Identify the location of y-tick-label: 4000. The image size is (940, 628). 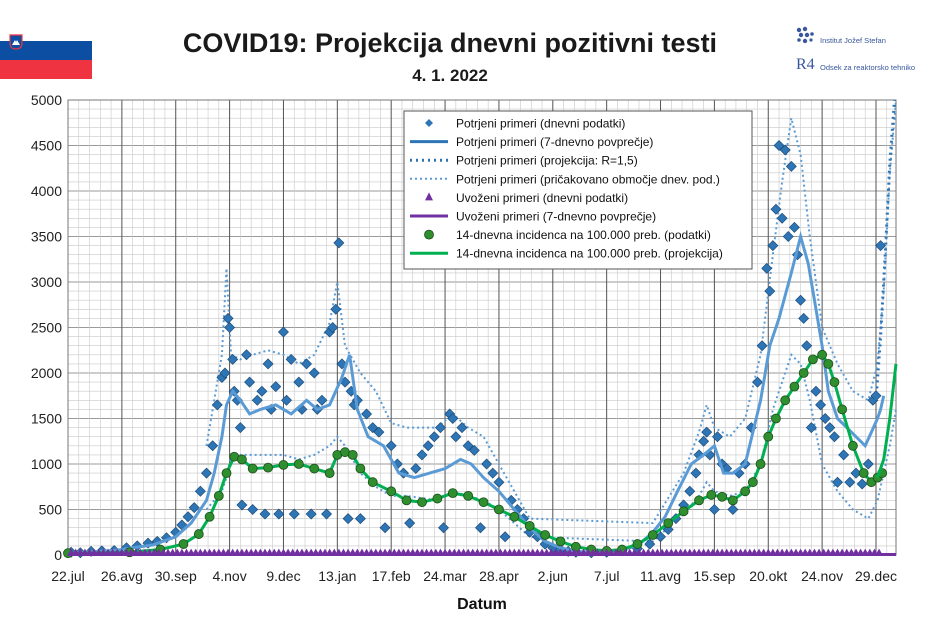
(46, 191).